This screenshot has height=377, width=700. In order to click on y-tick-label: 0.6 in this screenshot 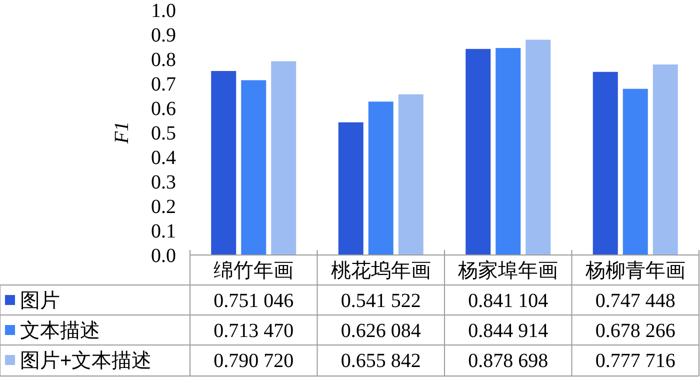, I will do `click(163, 109)`.